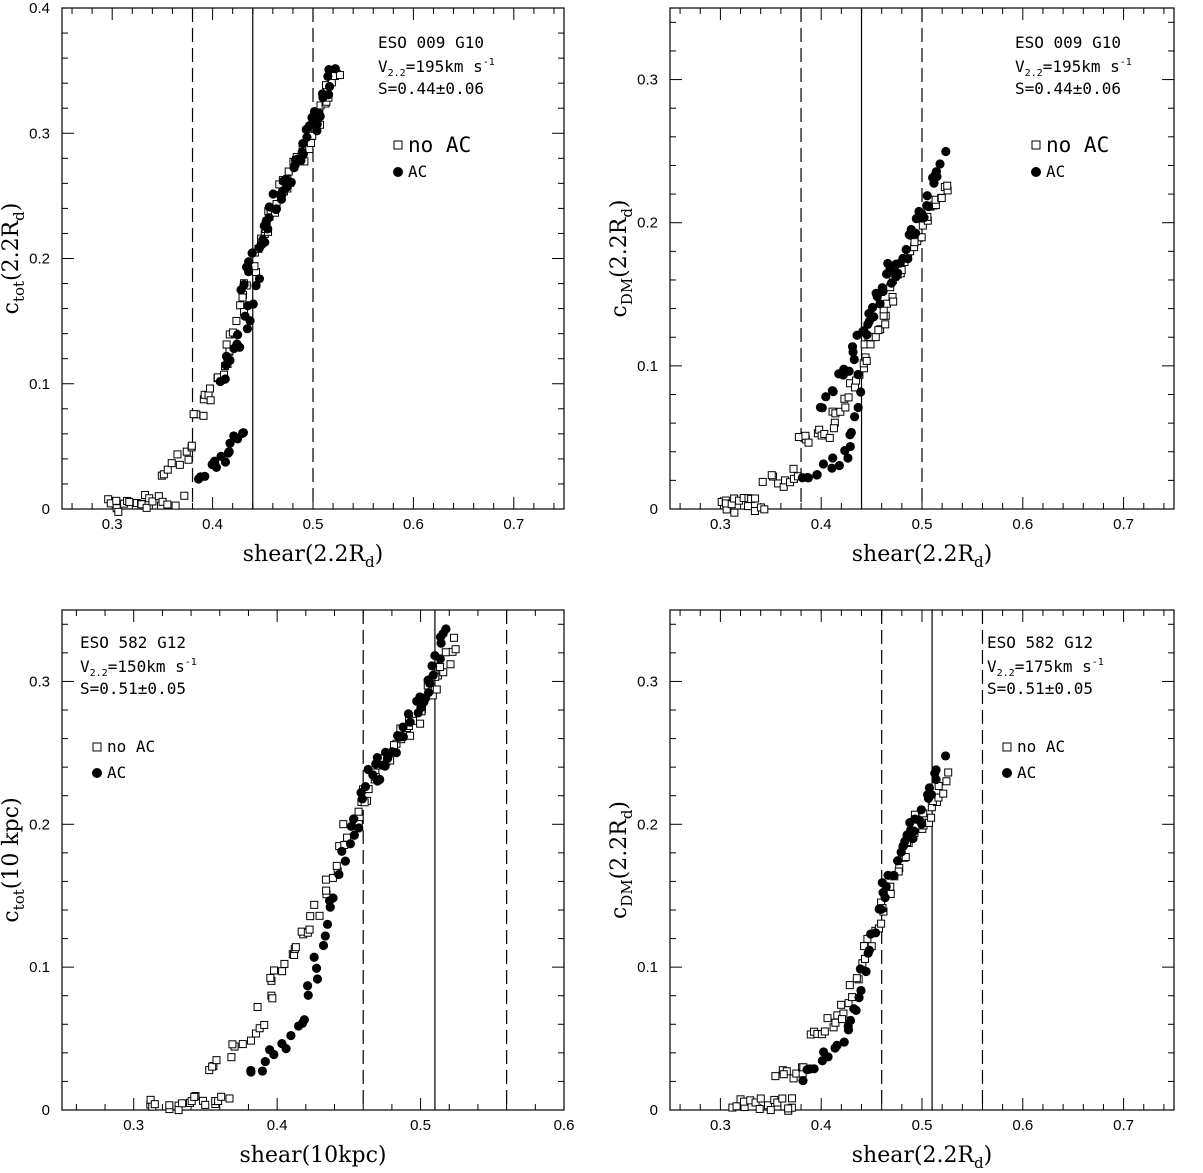  I want to click on x-tick-label: 0.7, so click(1123, 1125).